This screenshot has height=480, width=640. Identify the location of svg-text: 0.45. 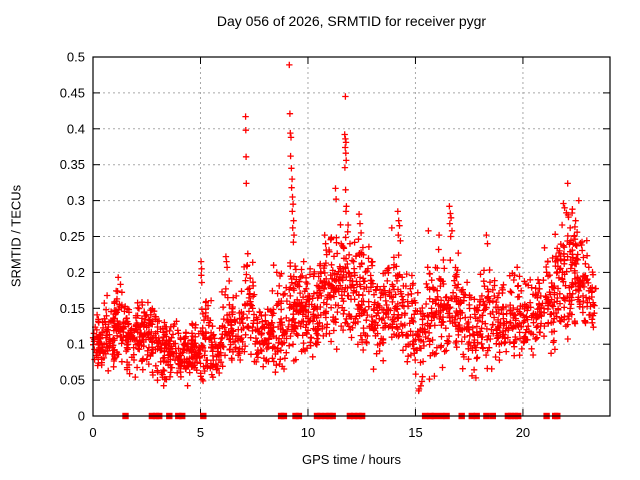
(72, 92).